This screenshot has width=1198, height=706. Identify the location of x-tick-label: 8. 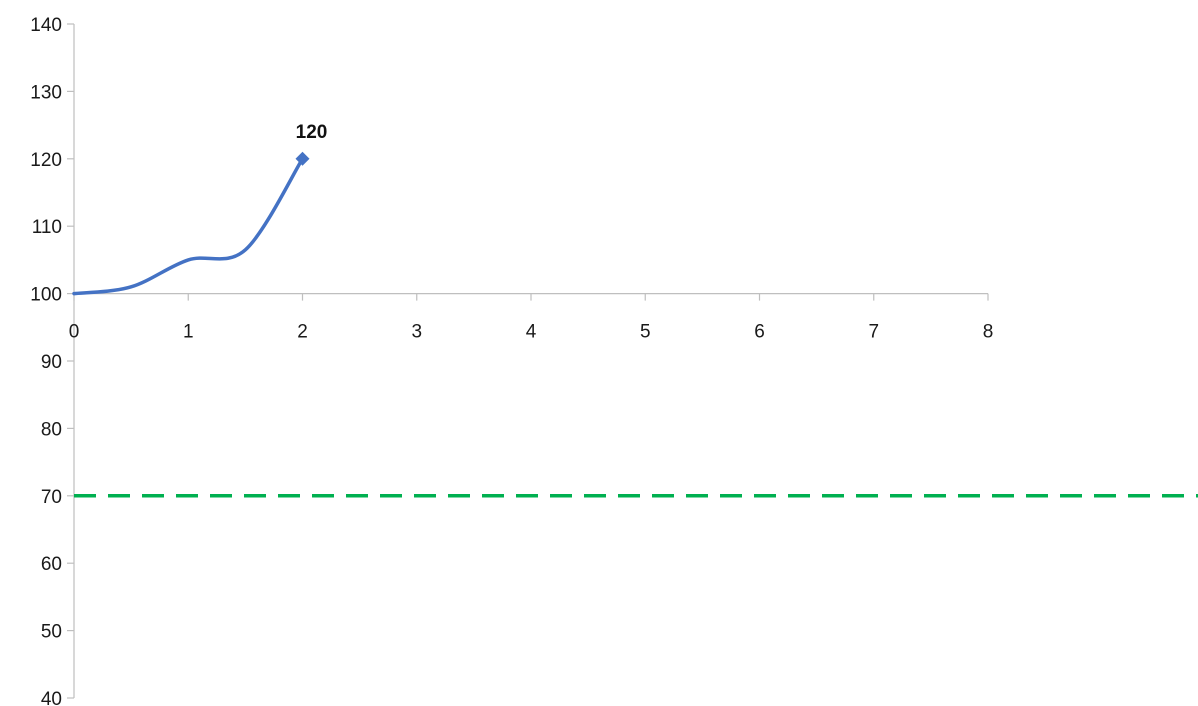
(988, 332).